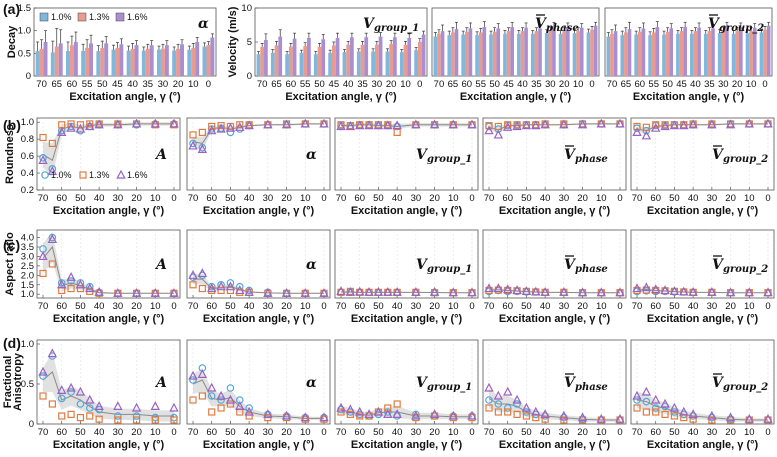 The width and height of the screenshot is (777, 457). What do you see at coordinates (246, 8) in the screenshot?
I see `y-tick-label: 10` at bounding box center [246, 8].